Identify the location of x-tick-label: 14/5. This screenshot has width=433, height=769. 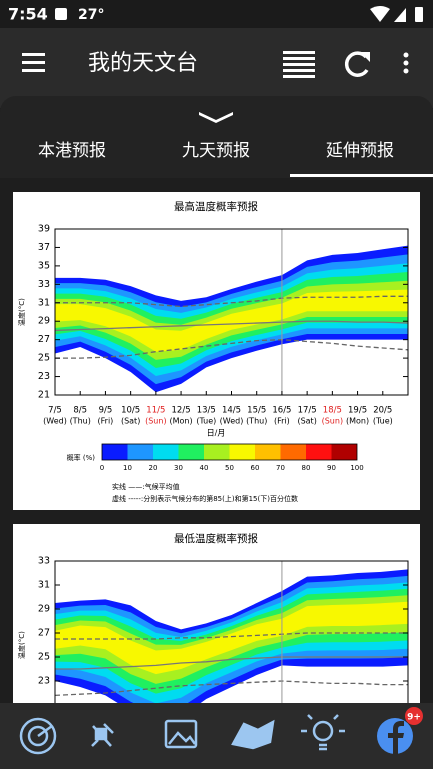
(231, 411).